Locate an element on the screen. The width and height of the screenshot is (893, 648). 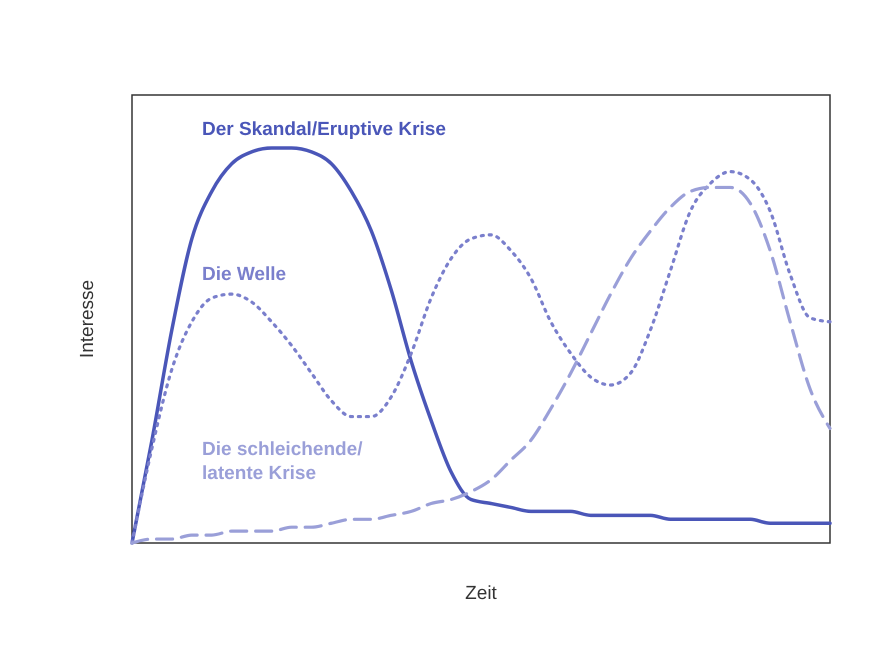
series-label: Die schleichende/ latente Krise is located at coordinates (283, 461).